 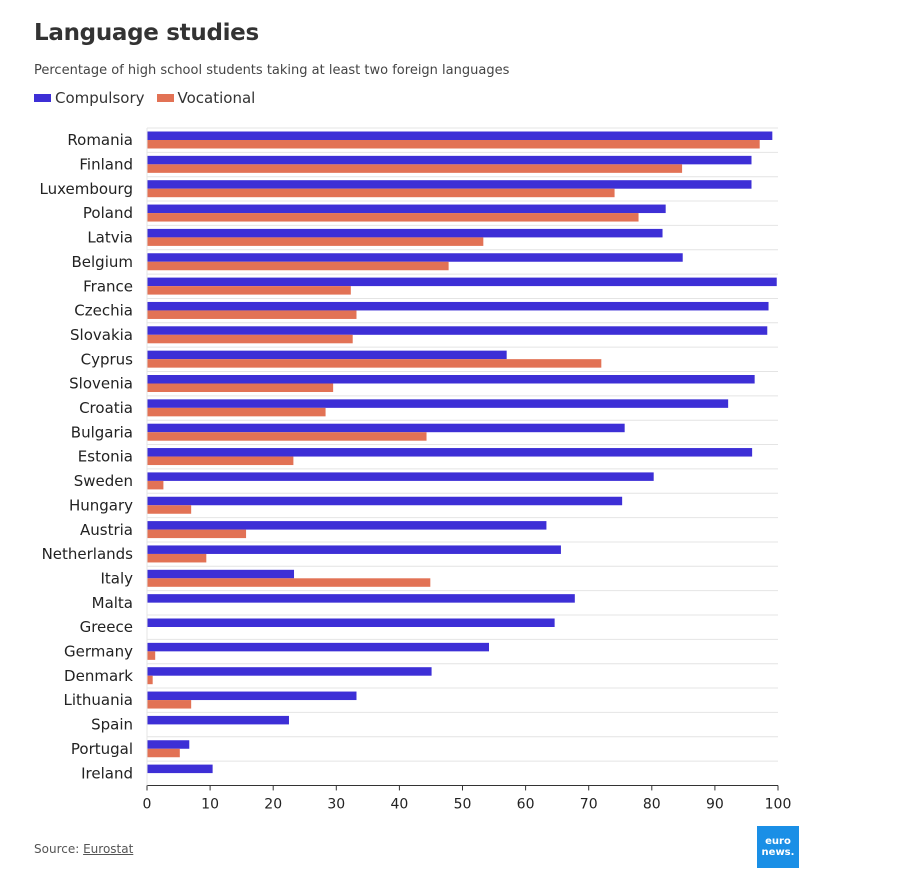 I want to click on category-label: Cyprus, so click(x=107, y=359).